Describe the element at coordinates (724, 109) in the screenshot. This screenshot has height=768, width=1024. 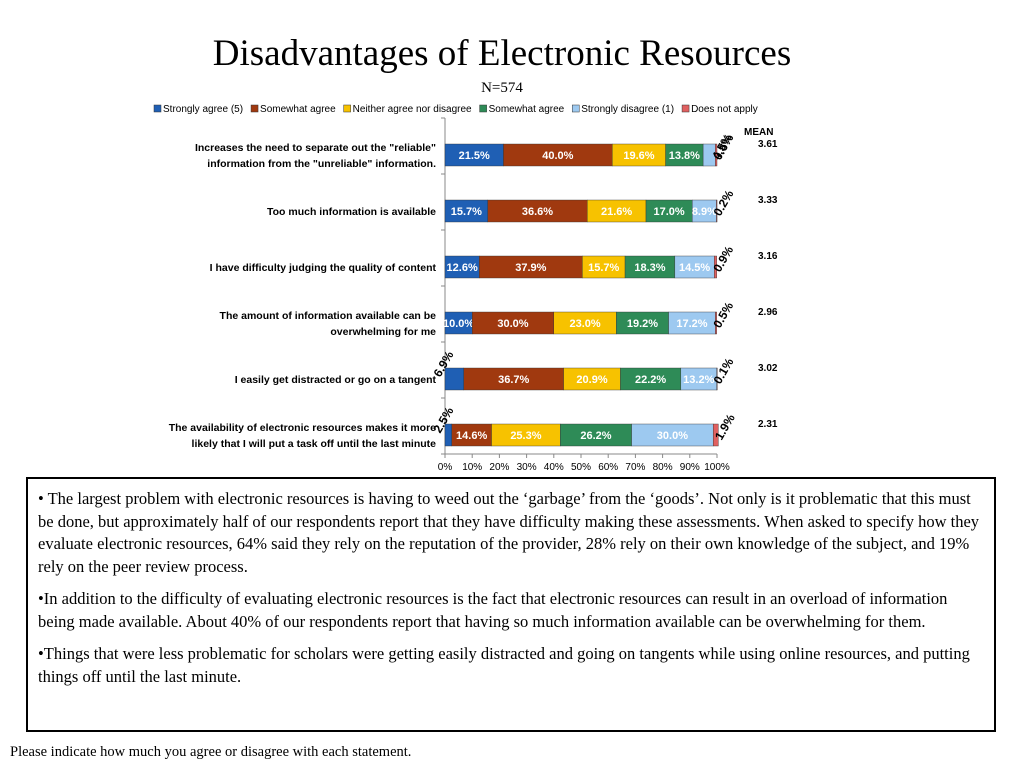
I see `legend-entry: Does not apply` at that location.